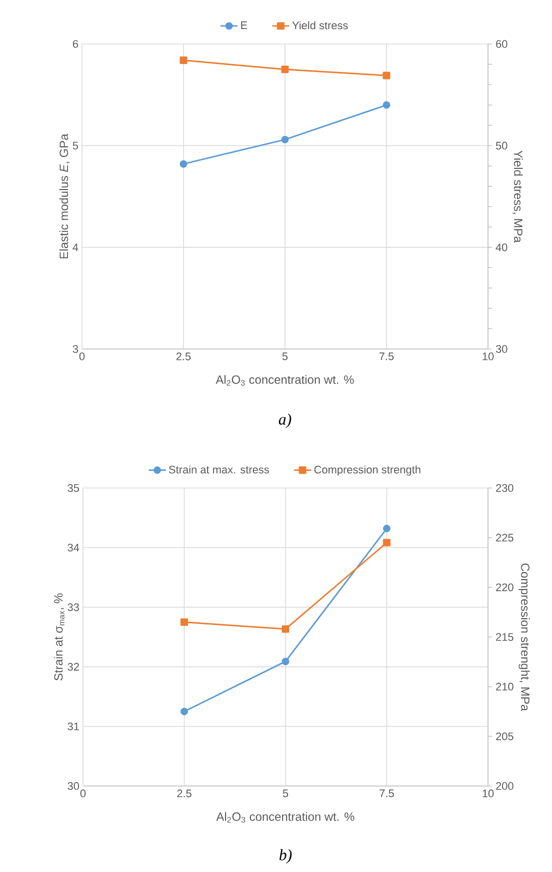 The width and height of the screenshot is (552, 872). Describe the element at coordinates (505, 637) in the screenshot. I see `y2-tick-label: 215` at that location.